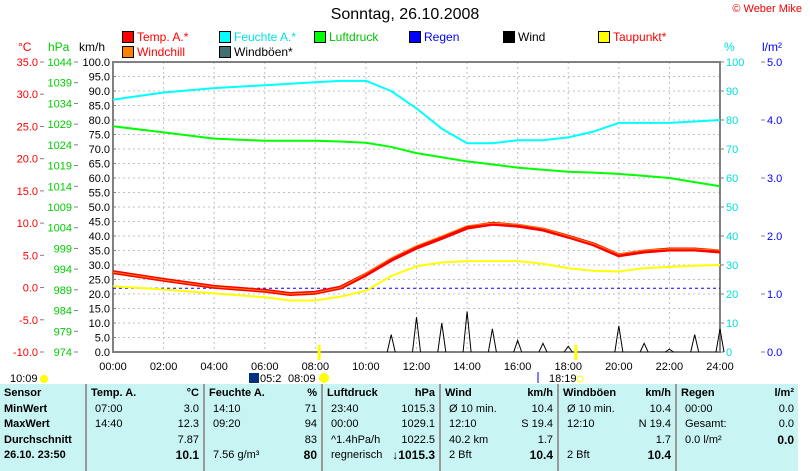 This screenshot has width=810, height=471. Describe the element at coordinates (670, 367) in the screenshot. I see `x-tick-label: 22:00` at that location.